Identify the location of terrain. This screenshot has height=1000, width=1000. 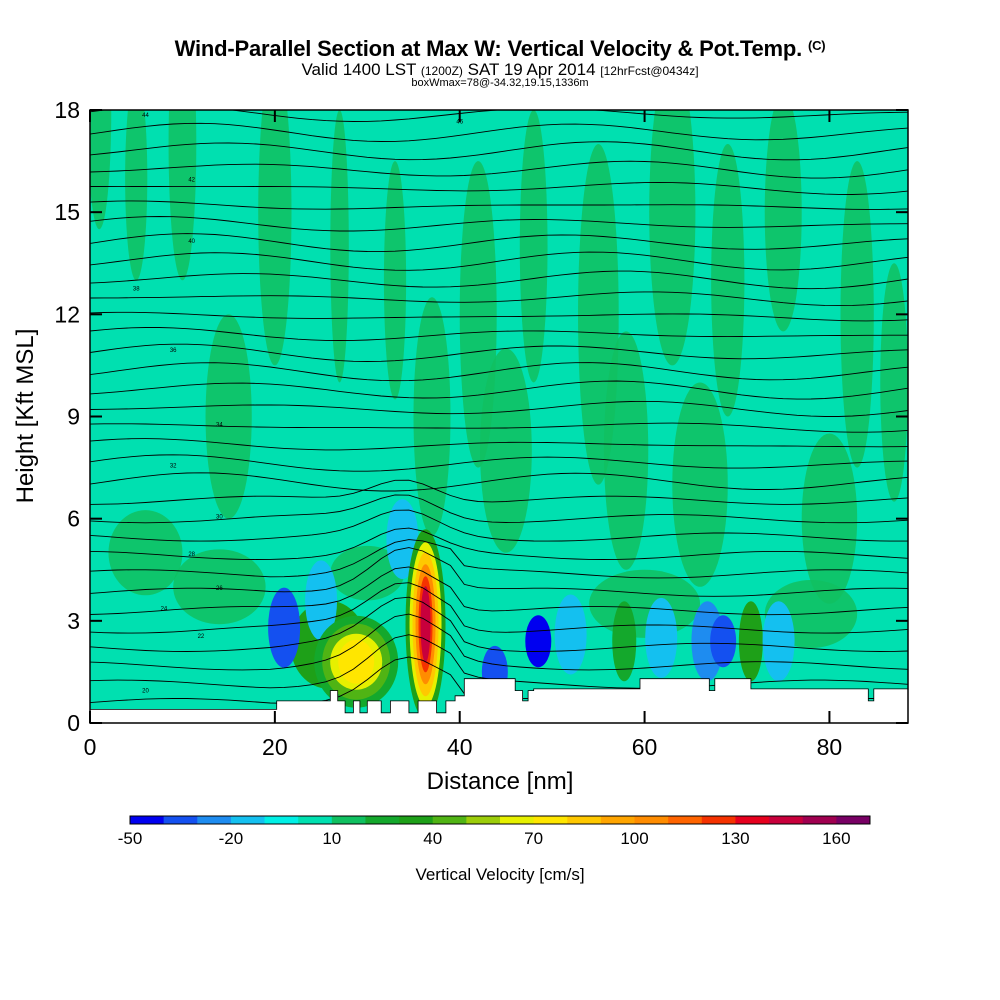
(499, 700).